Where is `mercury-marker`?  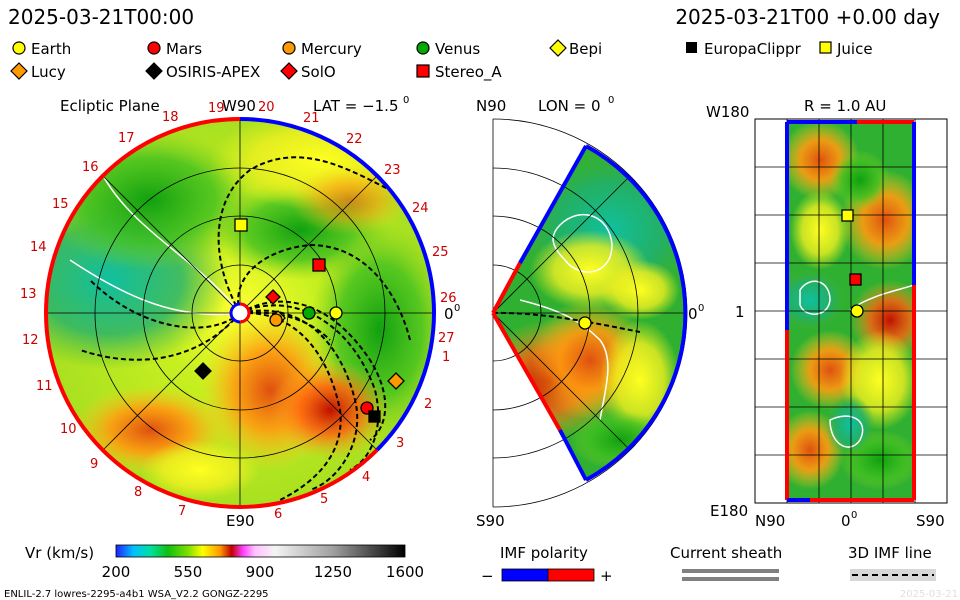 mercury-marker is located at coordinates (276, 320).